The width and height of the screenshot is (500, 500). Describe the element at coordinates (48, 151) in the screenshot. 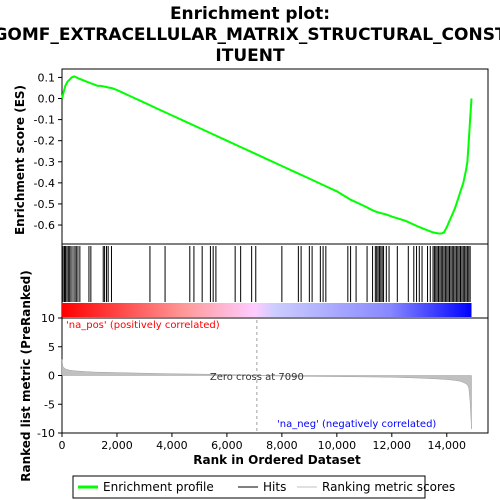

I see `es-y-axis: 0.1 0.0 -0.1 -0.2 -0.3 -0.4 -0.5 -0.6` at that location.